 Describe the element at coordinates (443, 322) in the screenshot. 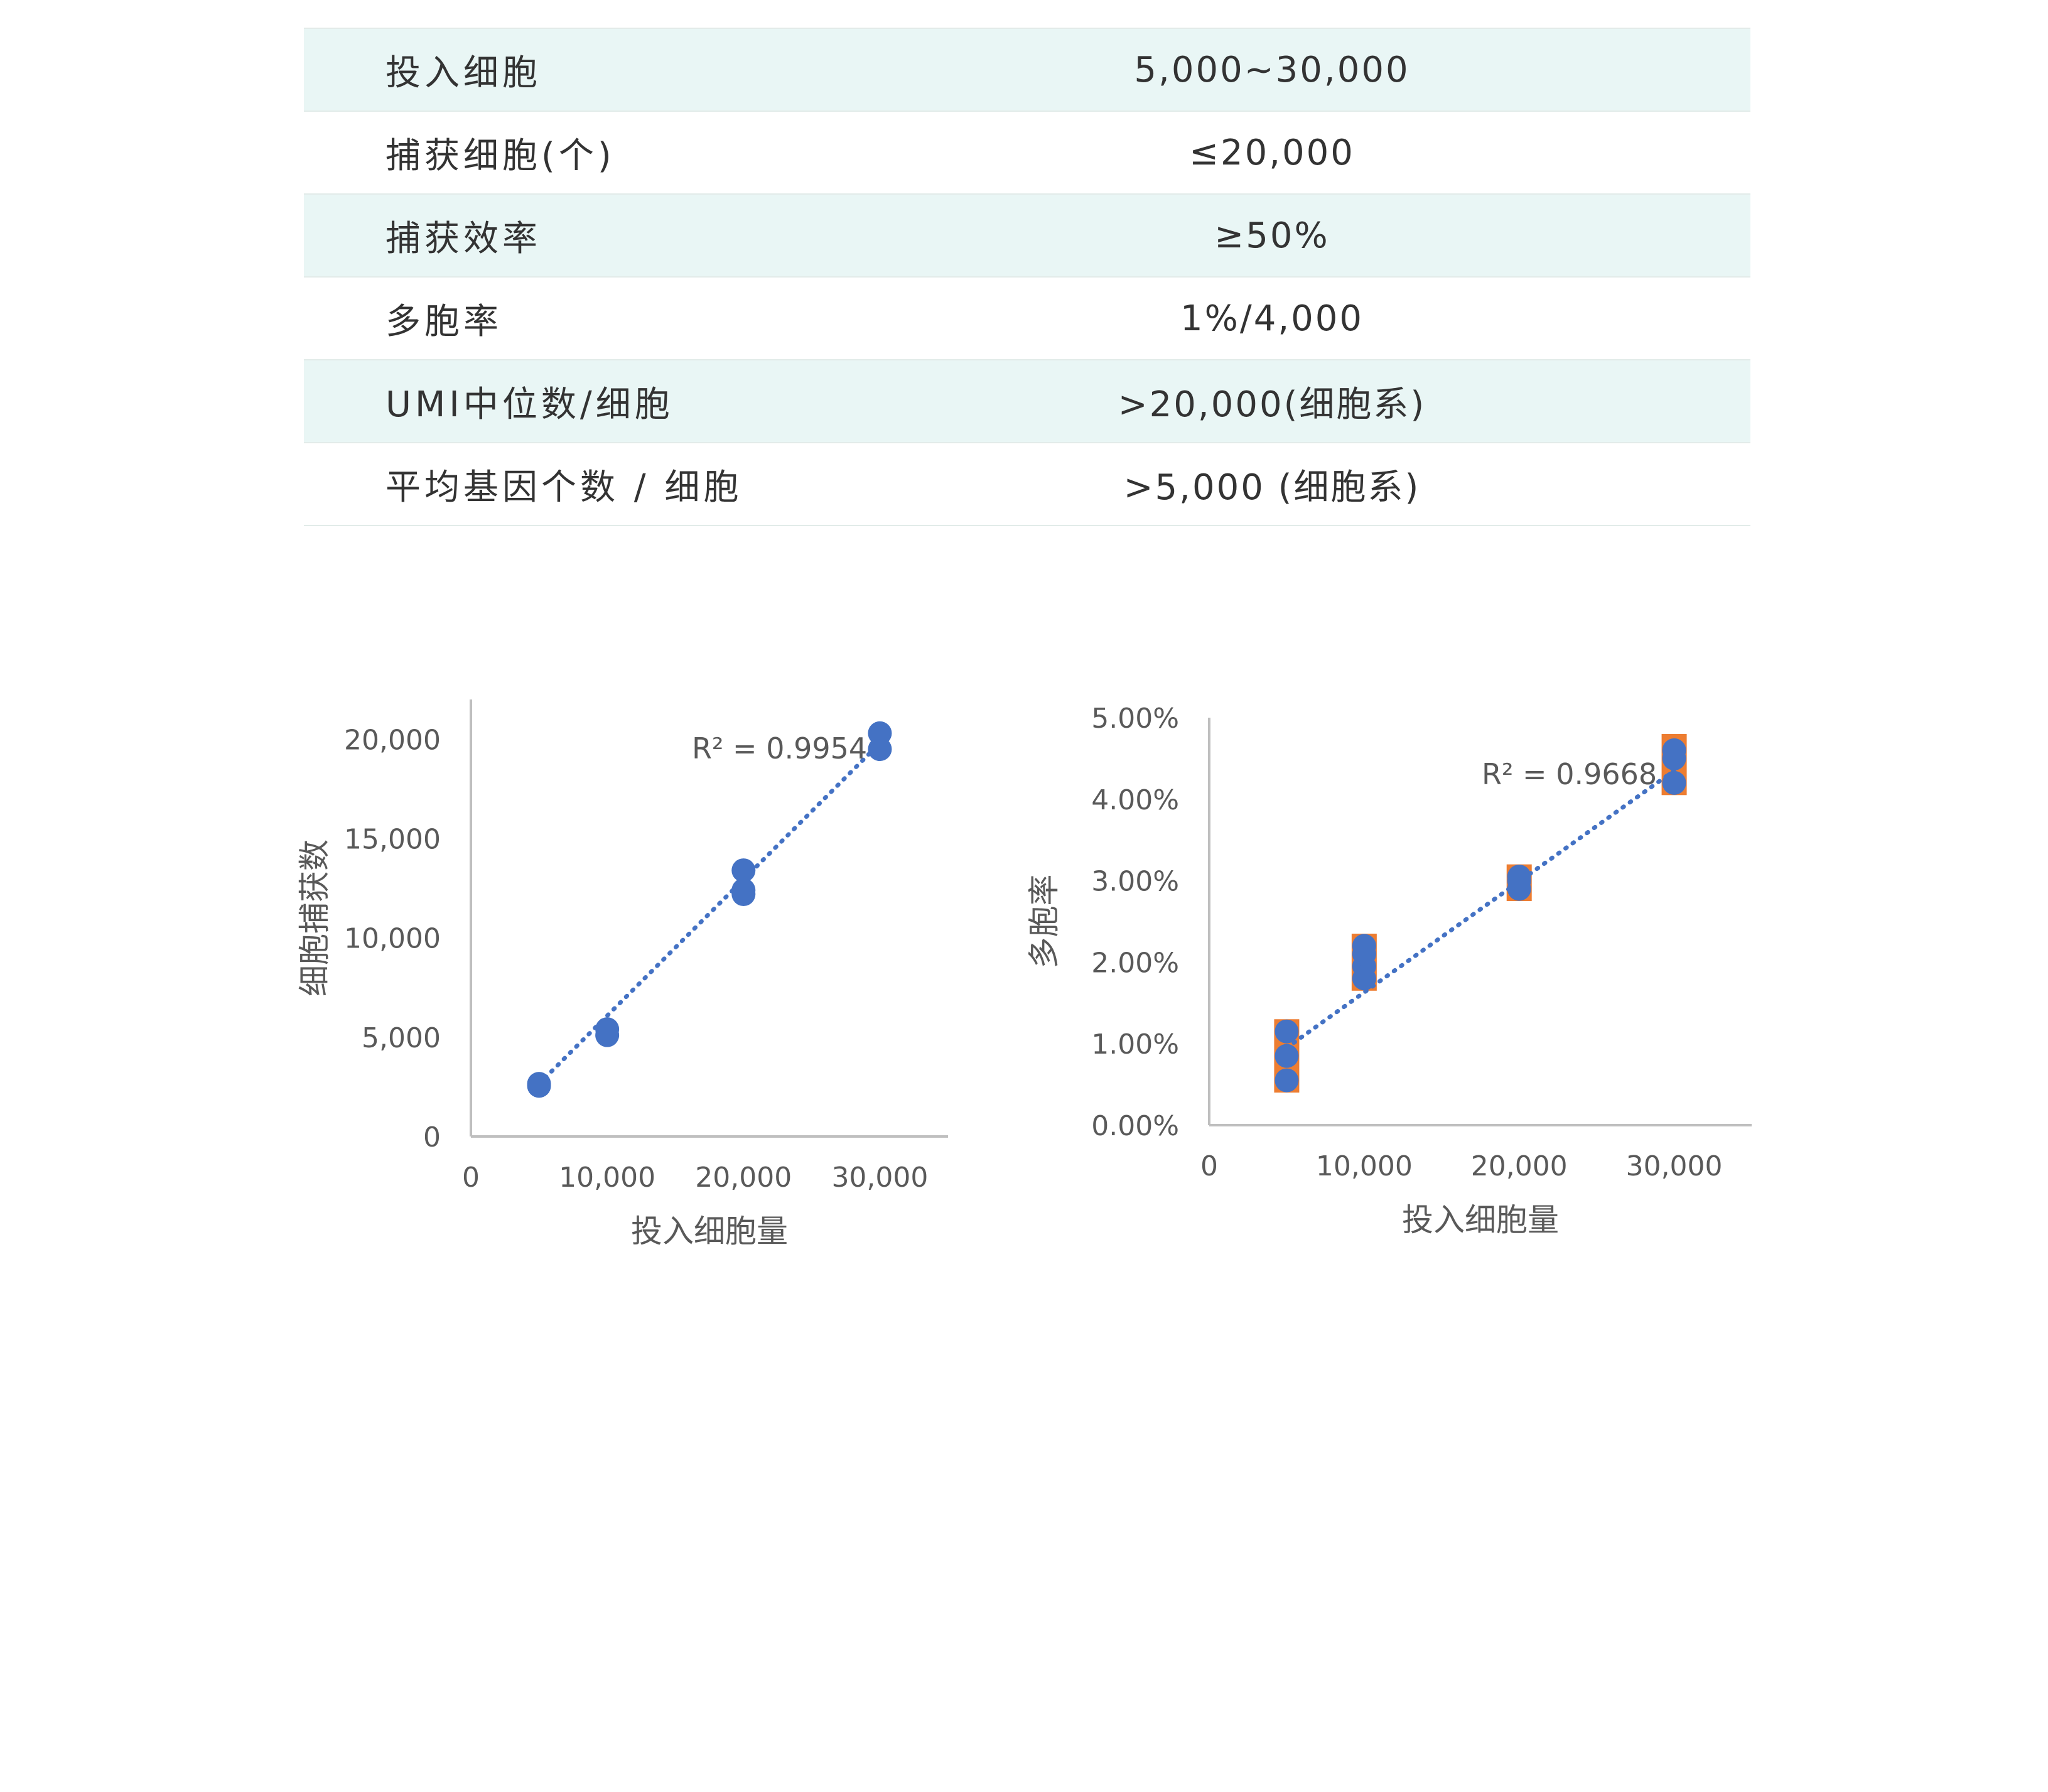

I see `spec-label: 多胞率` at that location.